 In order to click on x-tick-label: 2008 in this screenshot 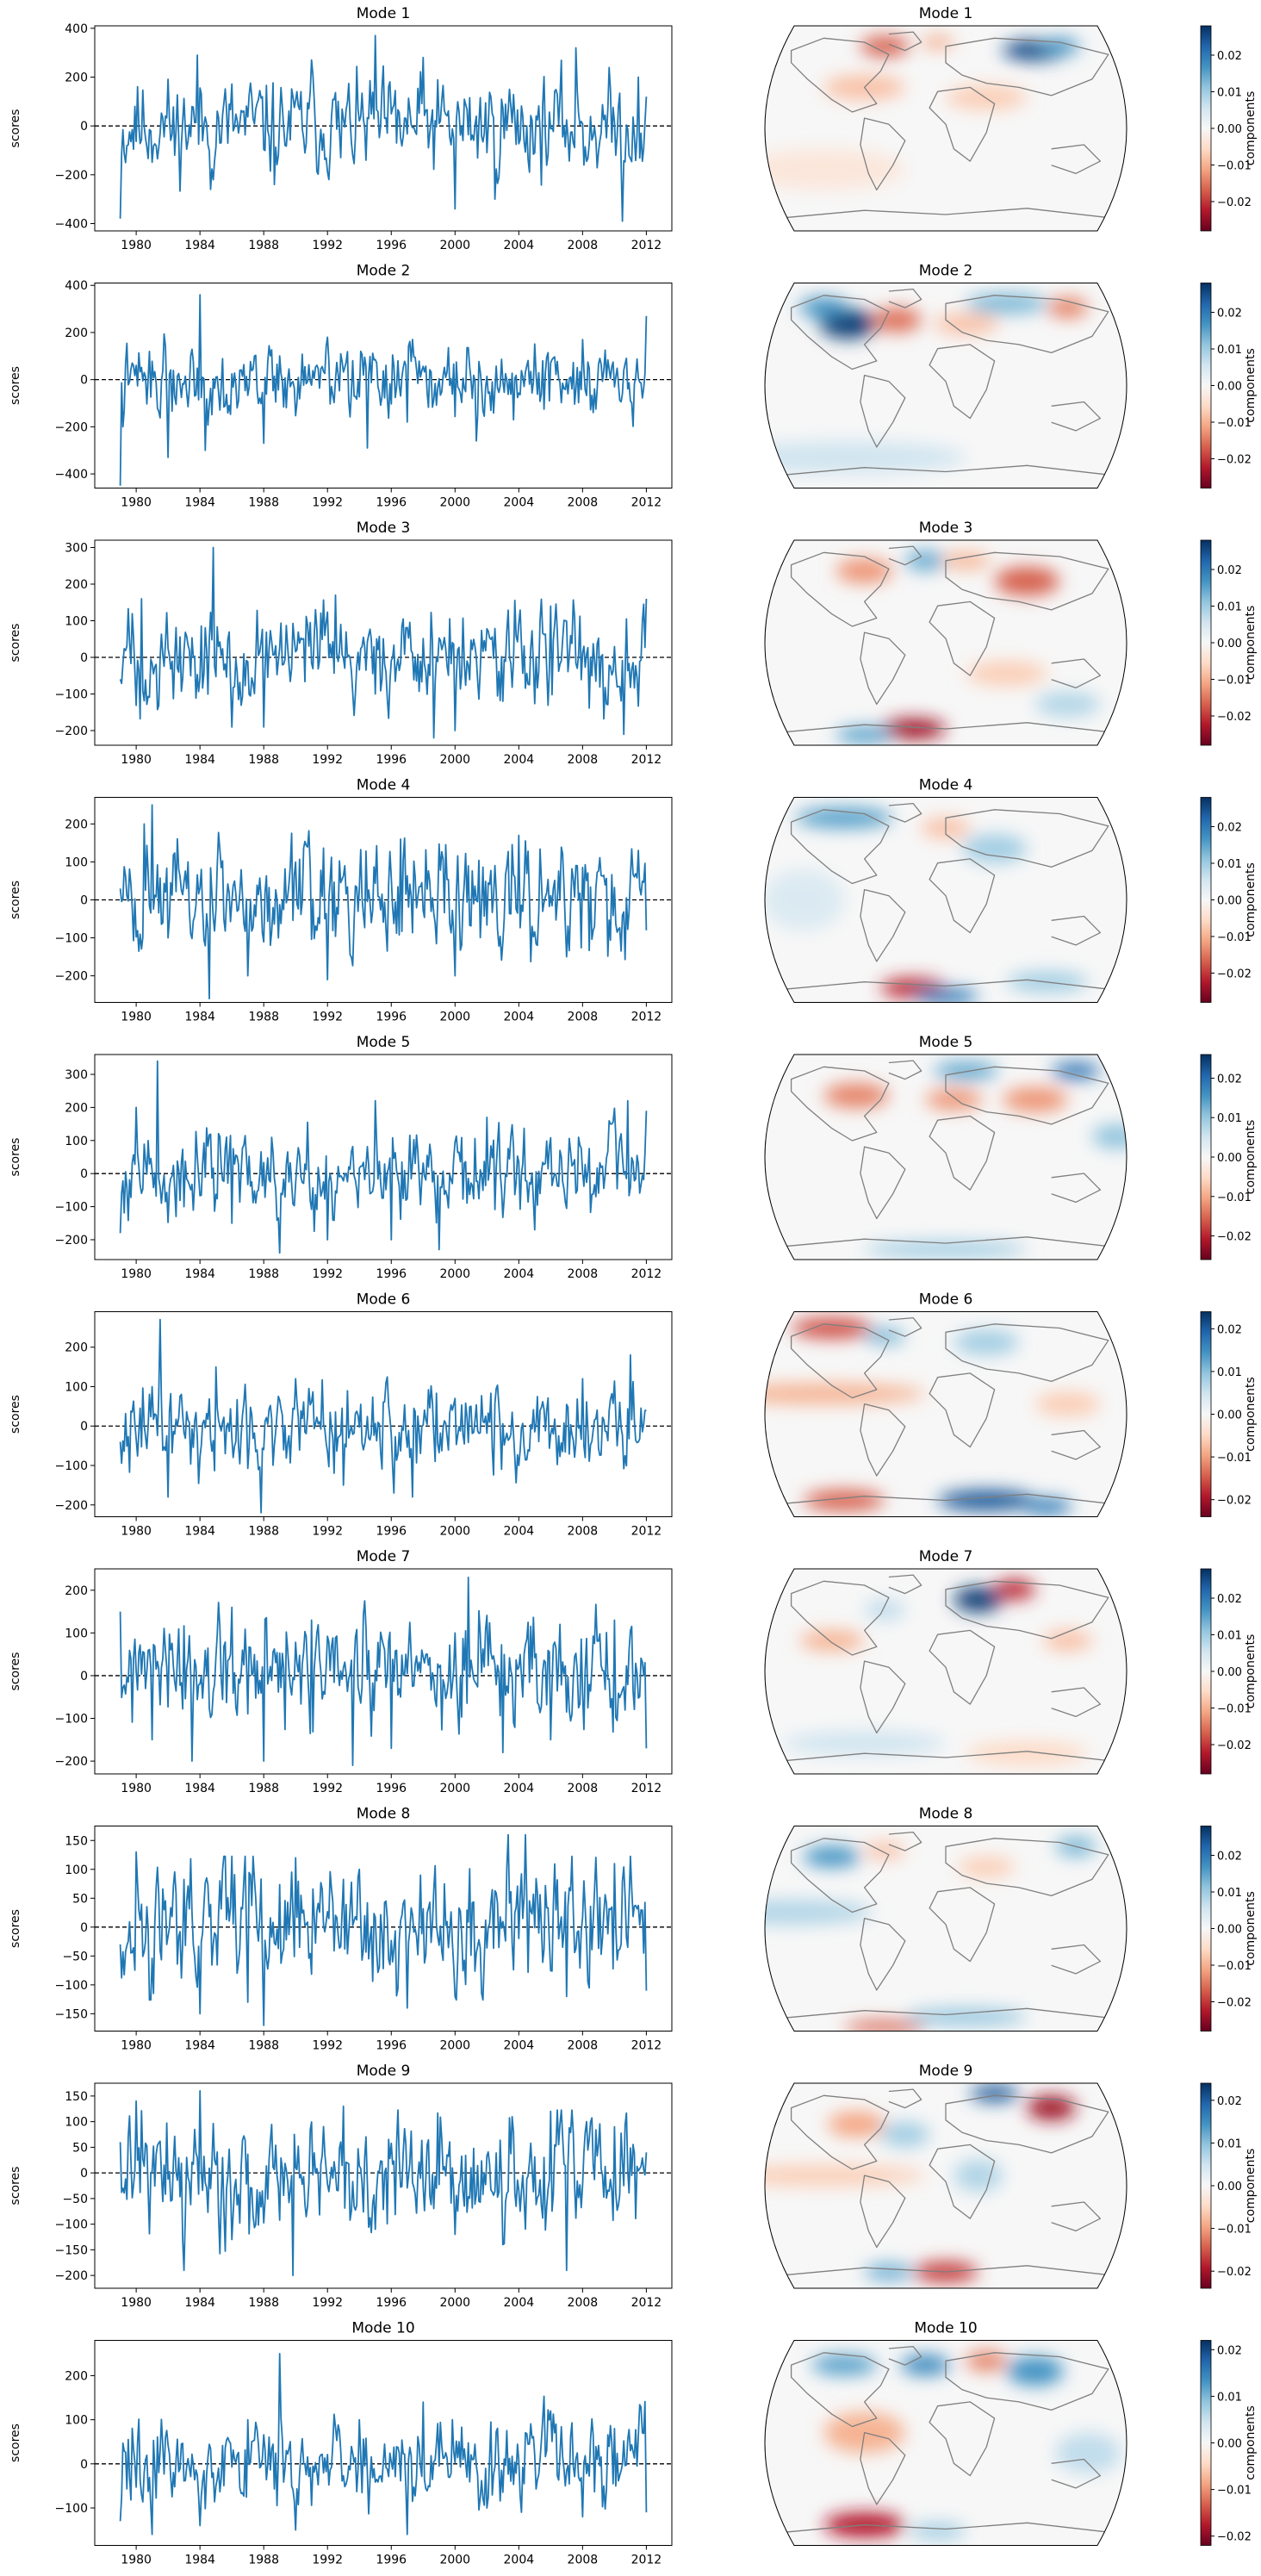, I will do `click(583, 760)`.